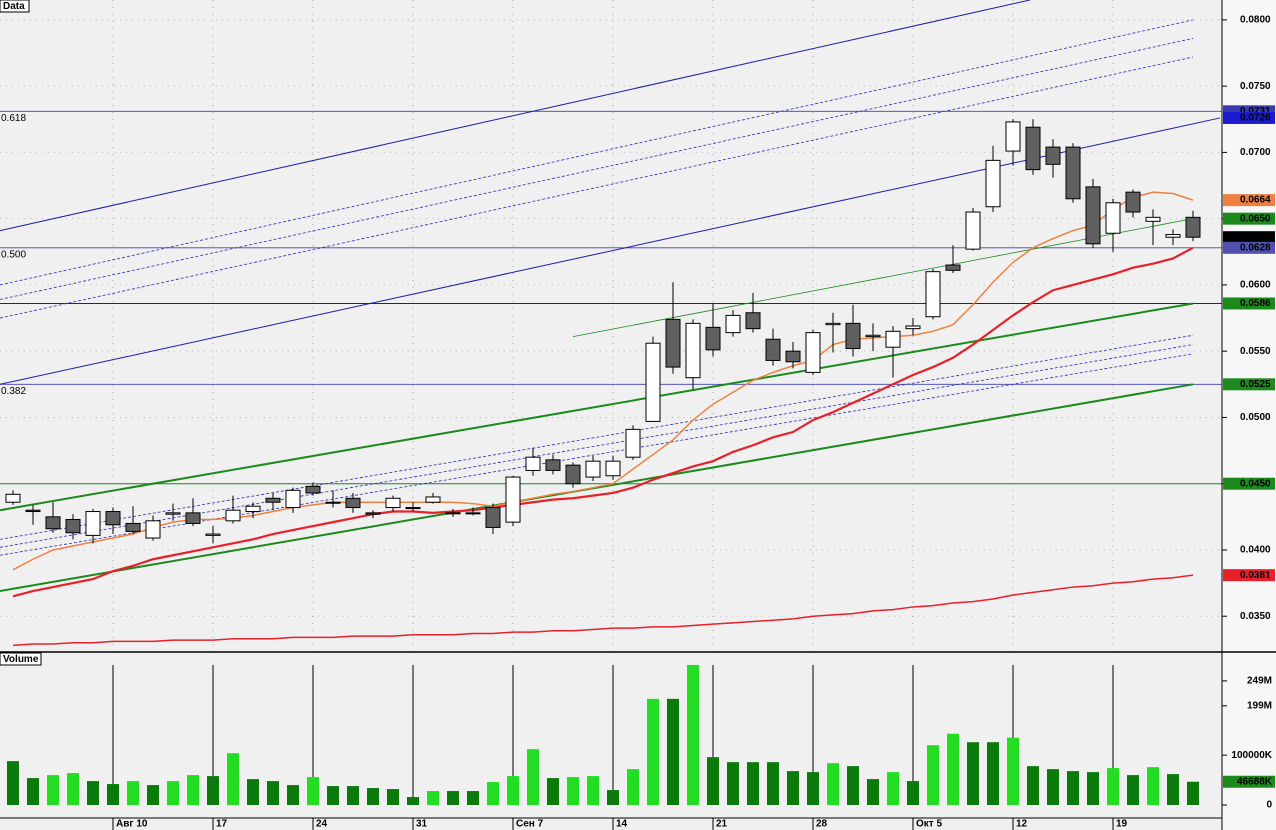 Image resolution: width=1276 pixels, height=830 pixels. What do you see at coordinates (1249, 781) in the screenshot?
I see `volume-marker` at bounding box center [1249, 781].